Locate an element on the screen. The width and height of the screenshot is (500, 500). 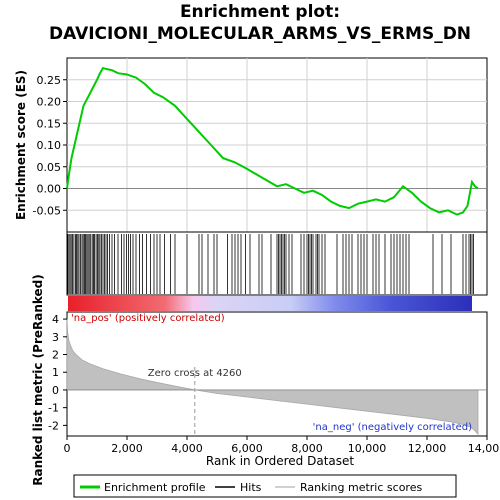
metric-y-axis-label: Ranked list metric (PreRanked) is located at coordinates (38, 380).